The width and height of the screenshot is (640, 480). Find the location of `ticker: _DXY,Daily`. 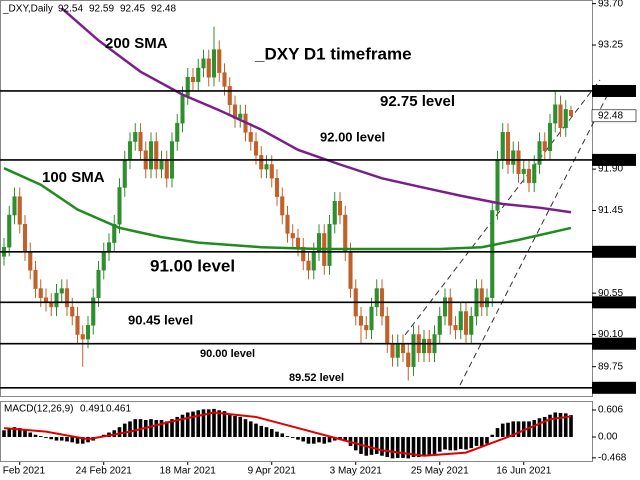

ticker: _DXY,Daily is located at coordinates (27, 9).